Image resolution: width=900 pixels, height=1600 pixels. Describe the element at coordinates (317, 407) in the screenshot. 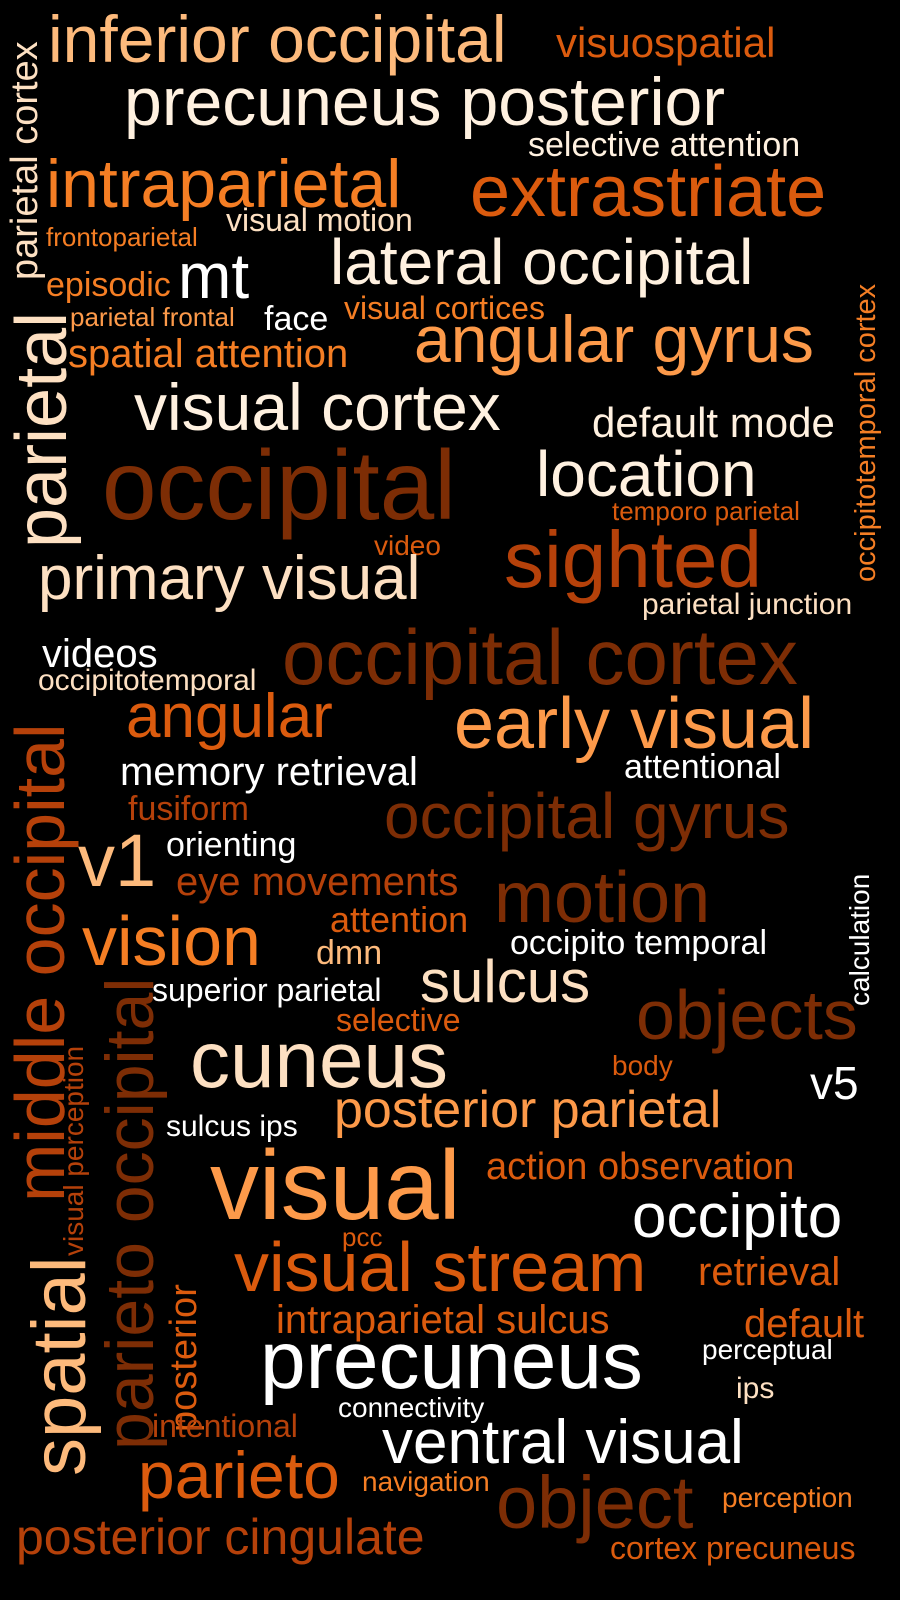

I see `word-visual-cortex: visual cortex` at that location.